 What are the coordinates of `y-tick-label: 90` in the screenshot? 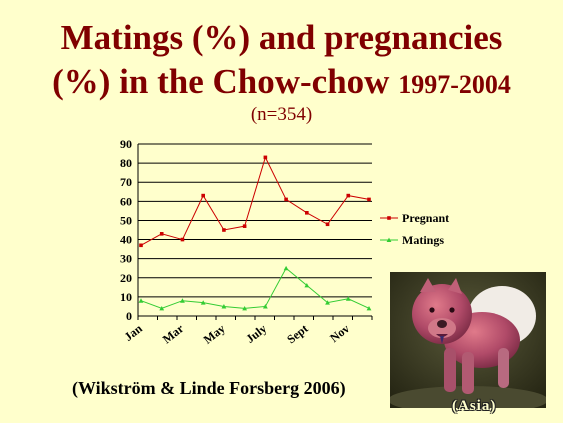 It's located at (126, 144).